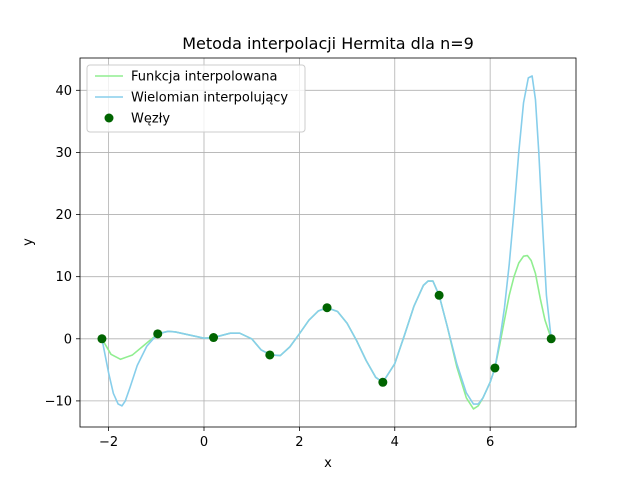 The image size is (640, 480). I want to click on x-tick-label: 6, so click(490, 442).